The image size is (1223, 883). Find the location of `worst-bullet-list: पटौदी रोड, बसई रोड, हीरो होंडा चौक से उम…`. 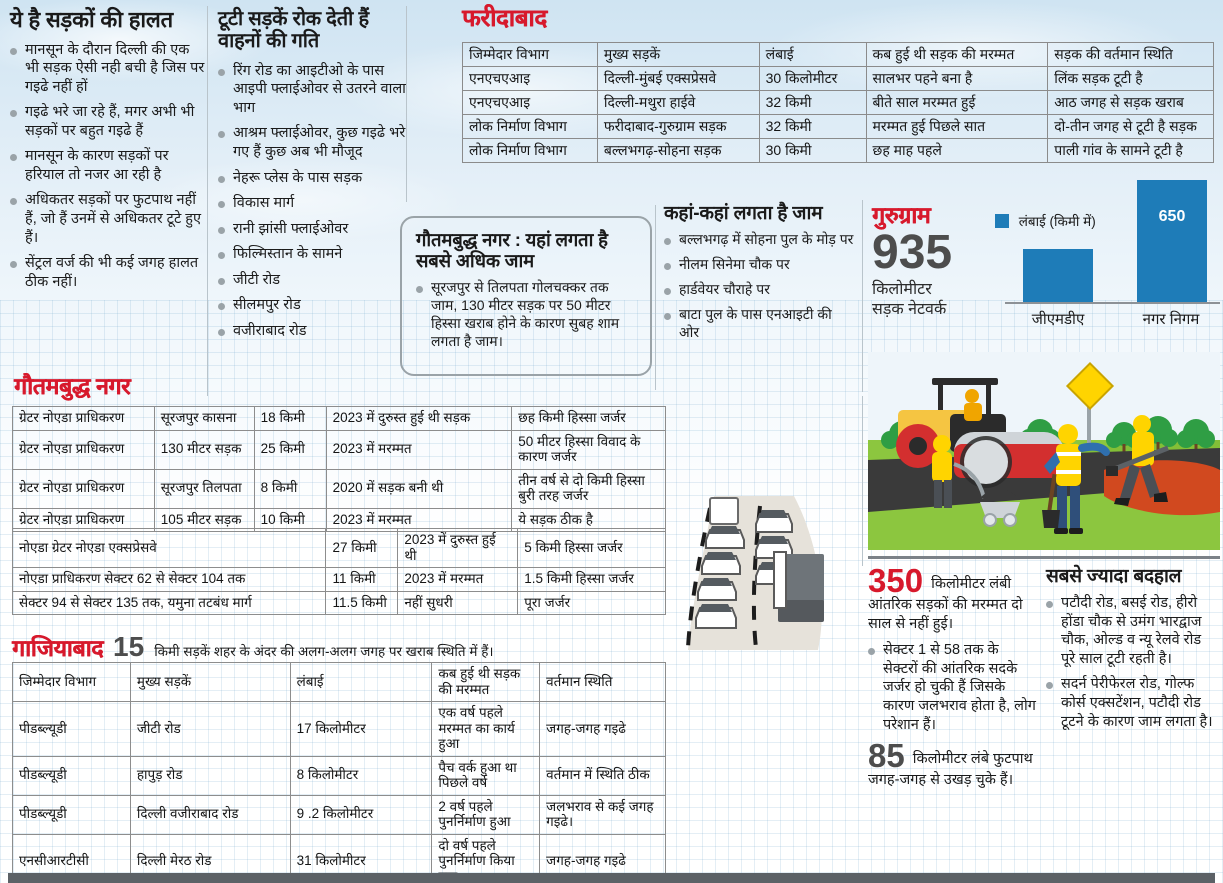

worst-bullet-list: पटौदी रोड, बसई रोड, हीरो होंडा चौक से उम… is located at coordinates (1132, 662).